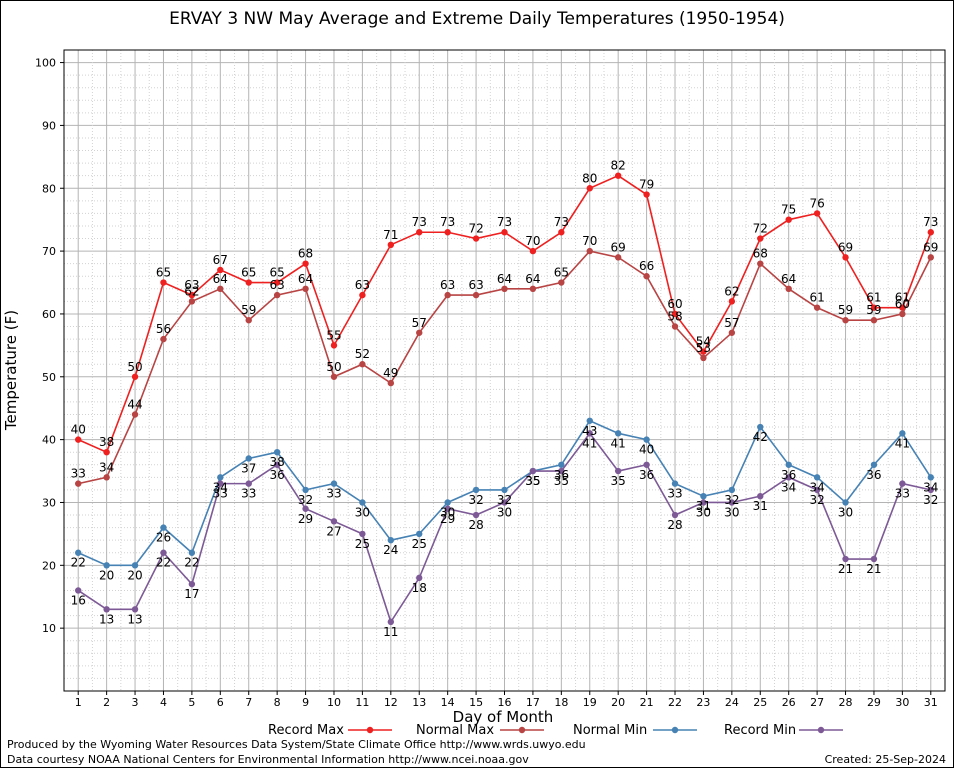  I want to click on data-label: 73, so click(930, 222).